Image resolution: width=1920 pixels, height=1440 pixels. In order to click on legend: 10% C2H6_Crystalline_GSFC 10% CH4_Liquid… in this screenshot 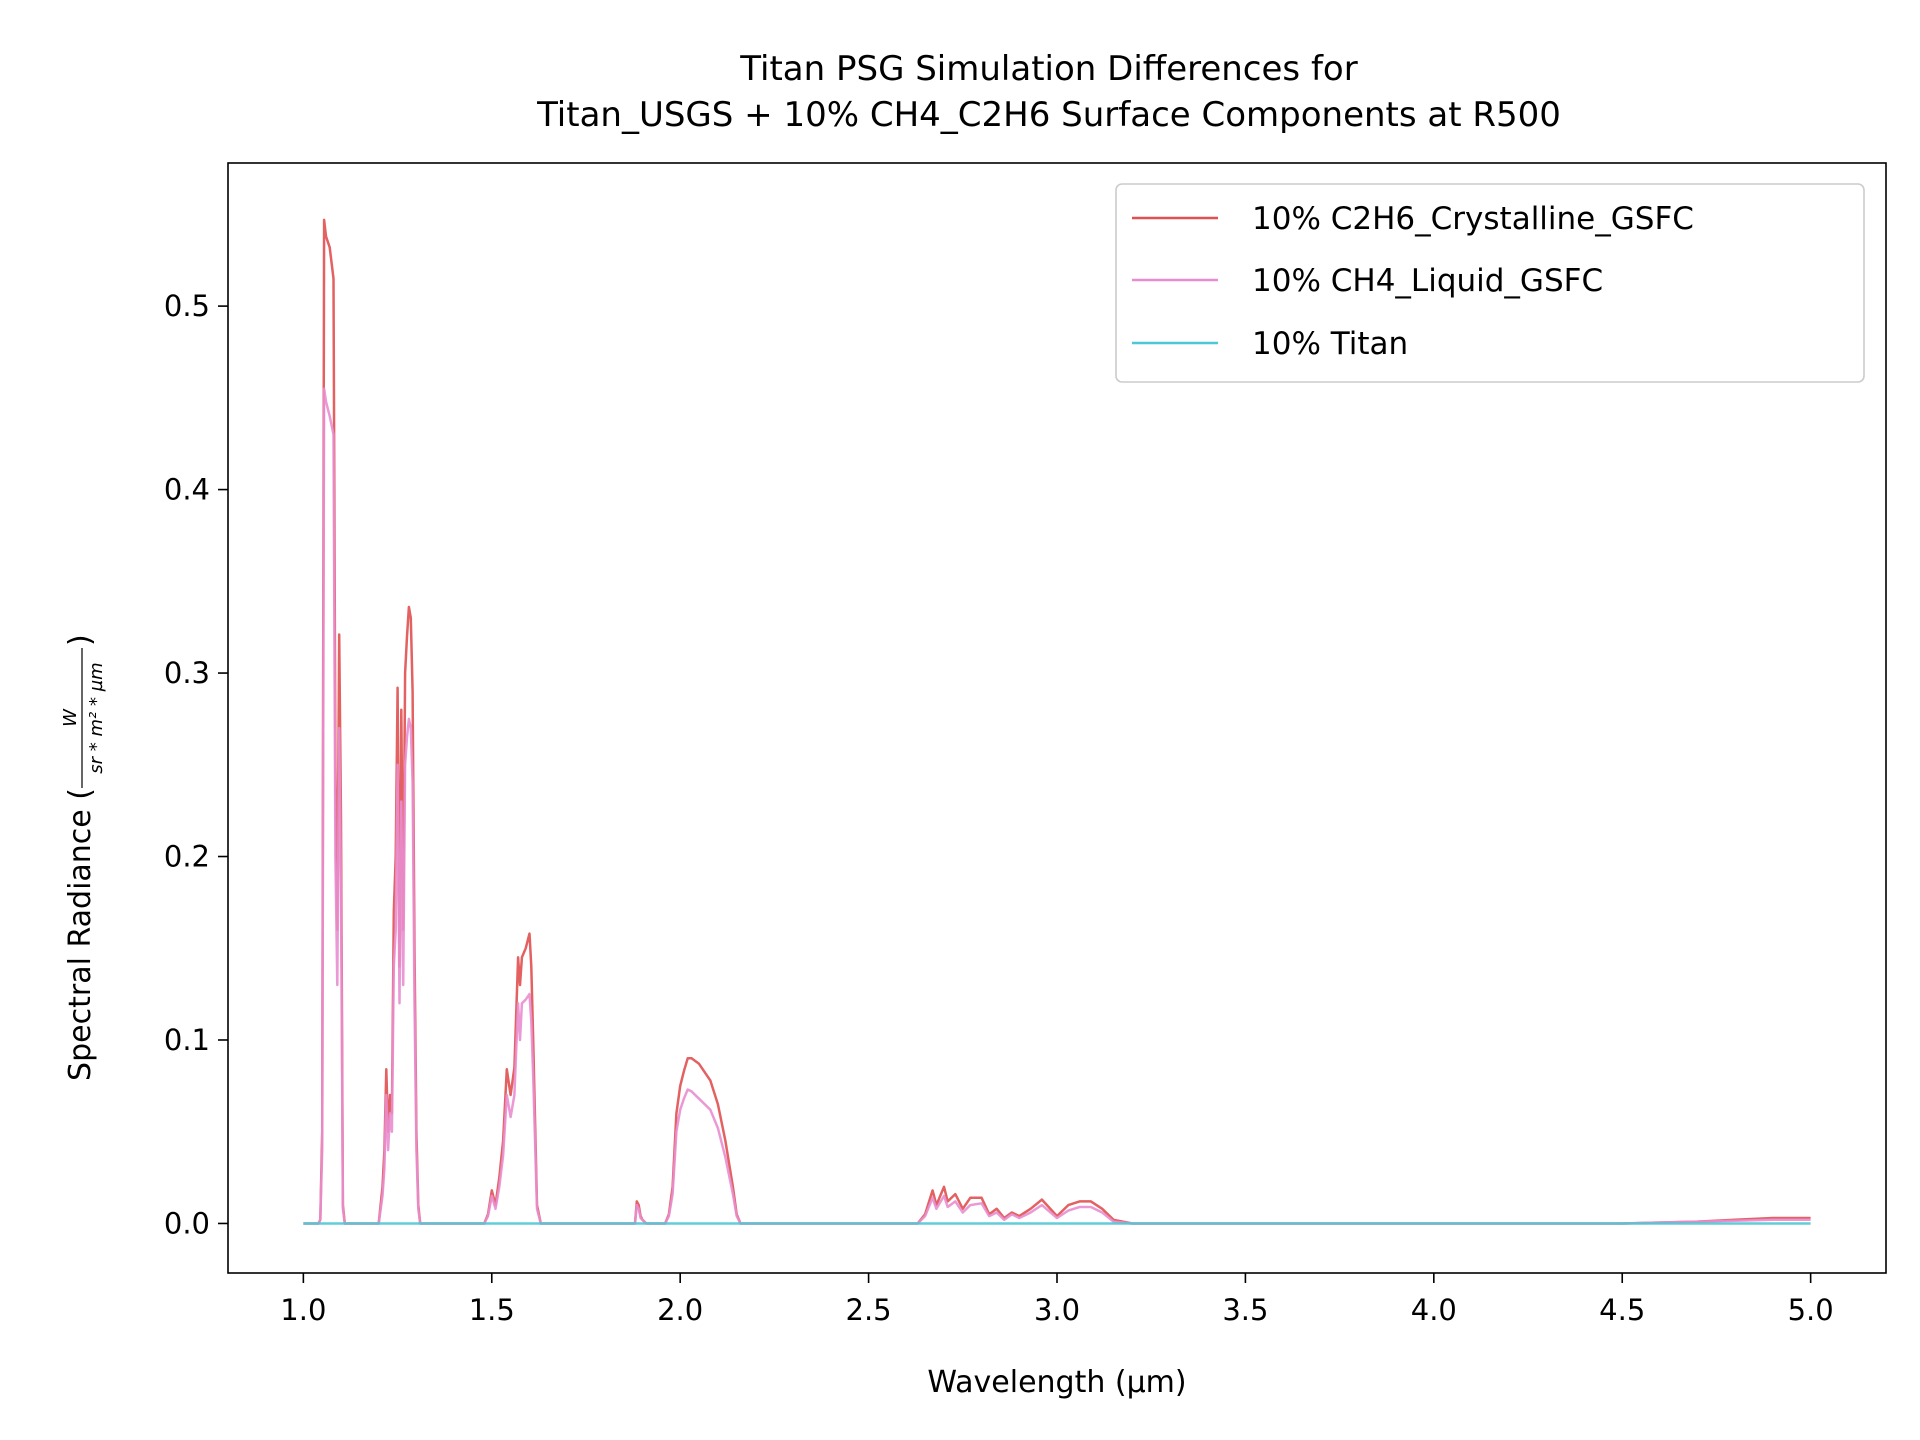, I will do `click(1490, 283)`.